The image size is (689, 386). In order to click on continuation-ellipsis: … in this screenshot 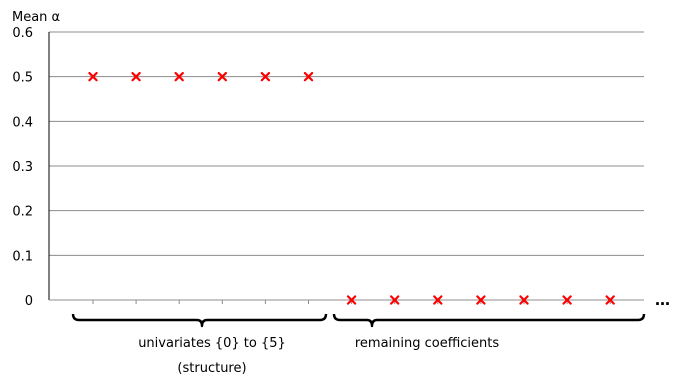, I will do `click(662, 300)`.